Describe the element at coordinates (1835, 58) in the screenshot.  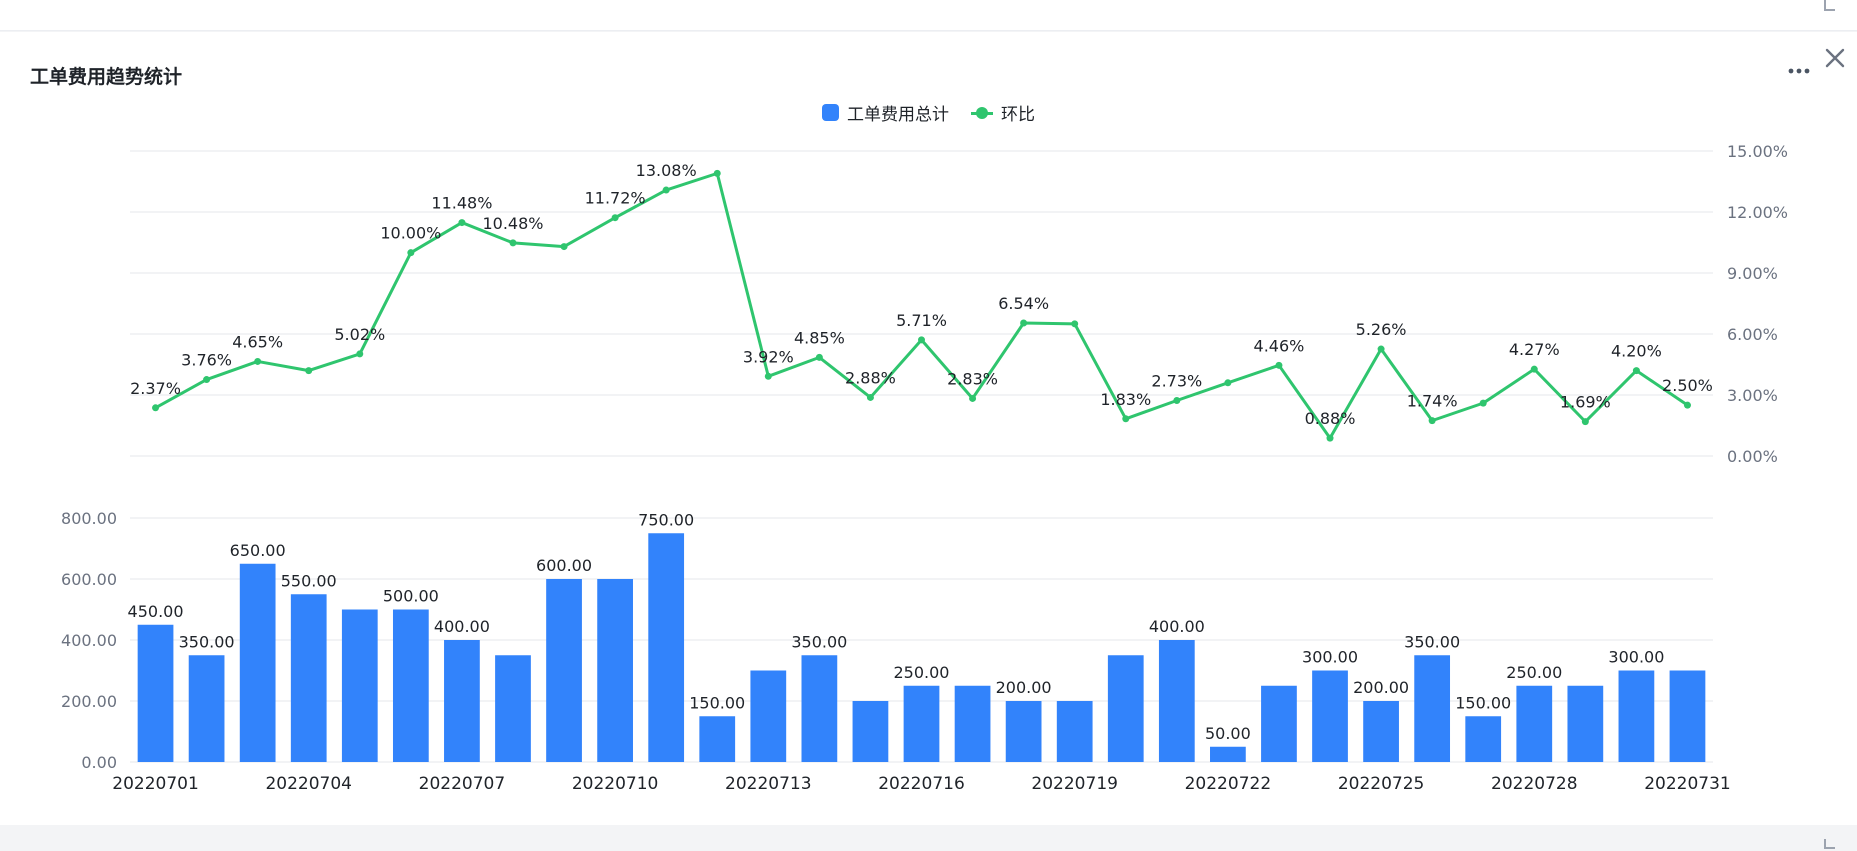
I see `close-icon` at that location.